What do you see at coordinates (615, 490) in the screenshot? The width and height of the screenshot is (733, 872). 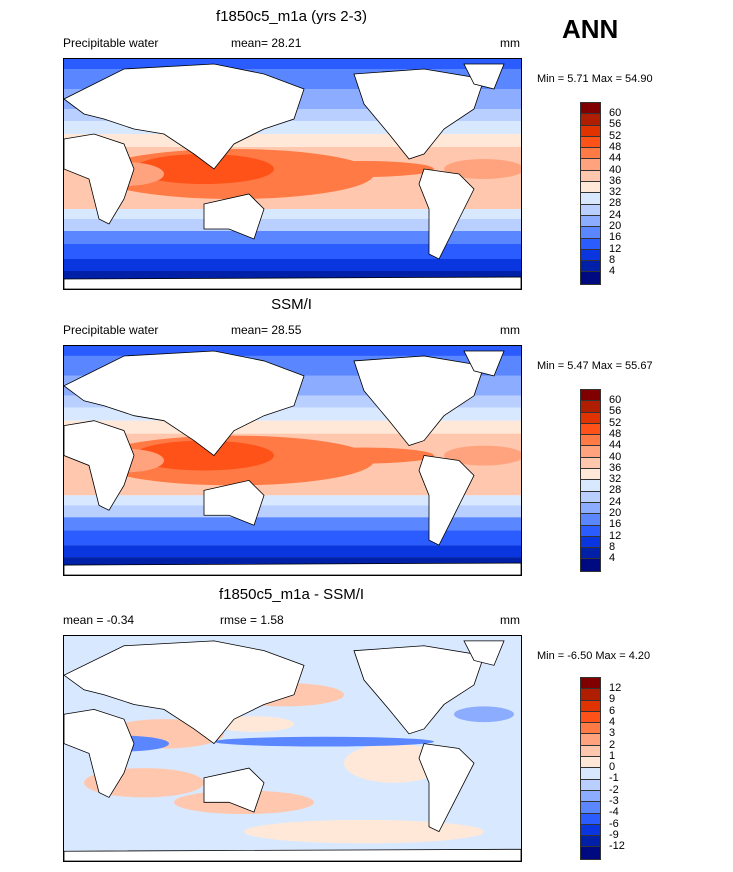 I see `colorbar-tick-label: 28` at bounding box center [615, 490].